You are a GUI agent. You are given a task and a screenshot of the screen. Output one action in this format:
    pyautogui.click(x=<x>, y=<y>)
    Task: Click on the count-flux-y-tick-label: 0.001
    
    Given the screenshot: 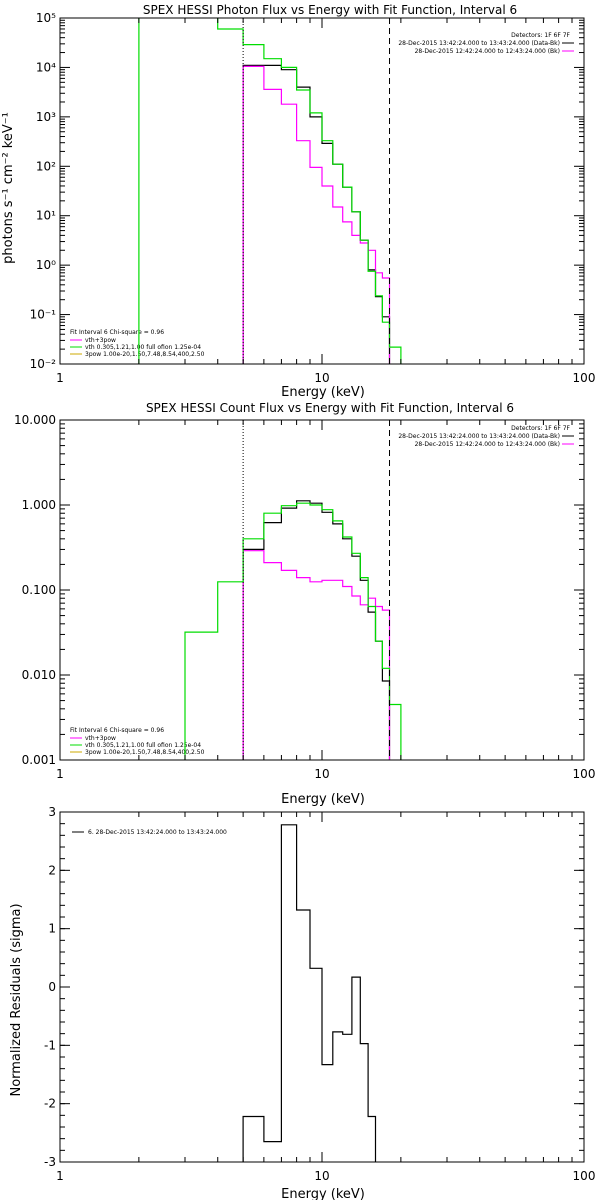 What is the action you would take?
    pyautogui.click(x=39, y=760)
    